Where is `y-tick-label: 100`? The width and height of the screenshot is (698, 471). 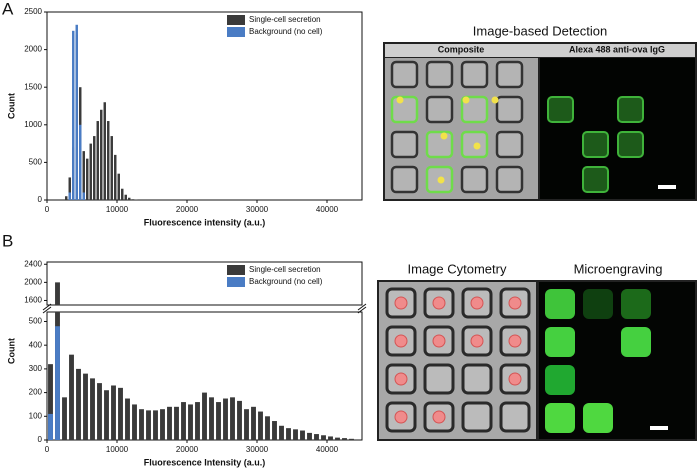 y-tick-label: 100 is located at coordinates (36, 415).